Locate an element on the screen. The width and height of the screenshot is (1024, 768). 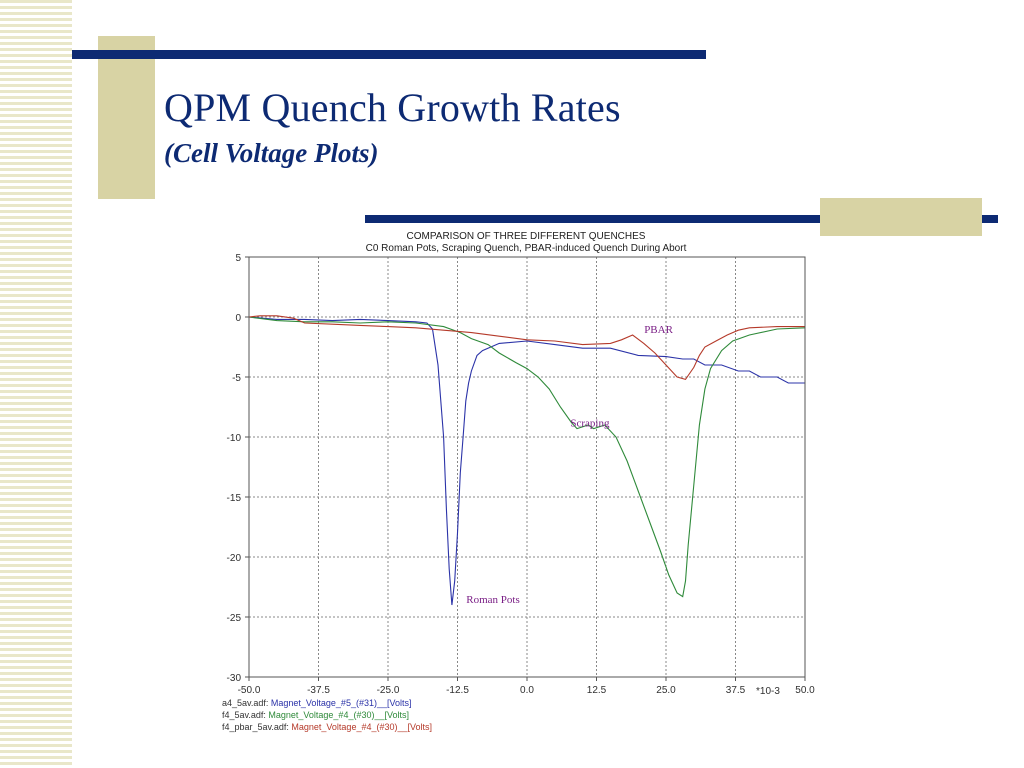
series-annotation-2: Scraping is located at coordinates (590, 424).